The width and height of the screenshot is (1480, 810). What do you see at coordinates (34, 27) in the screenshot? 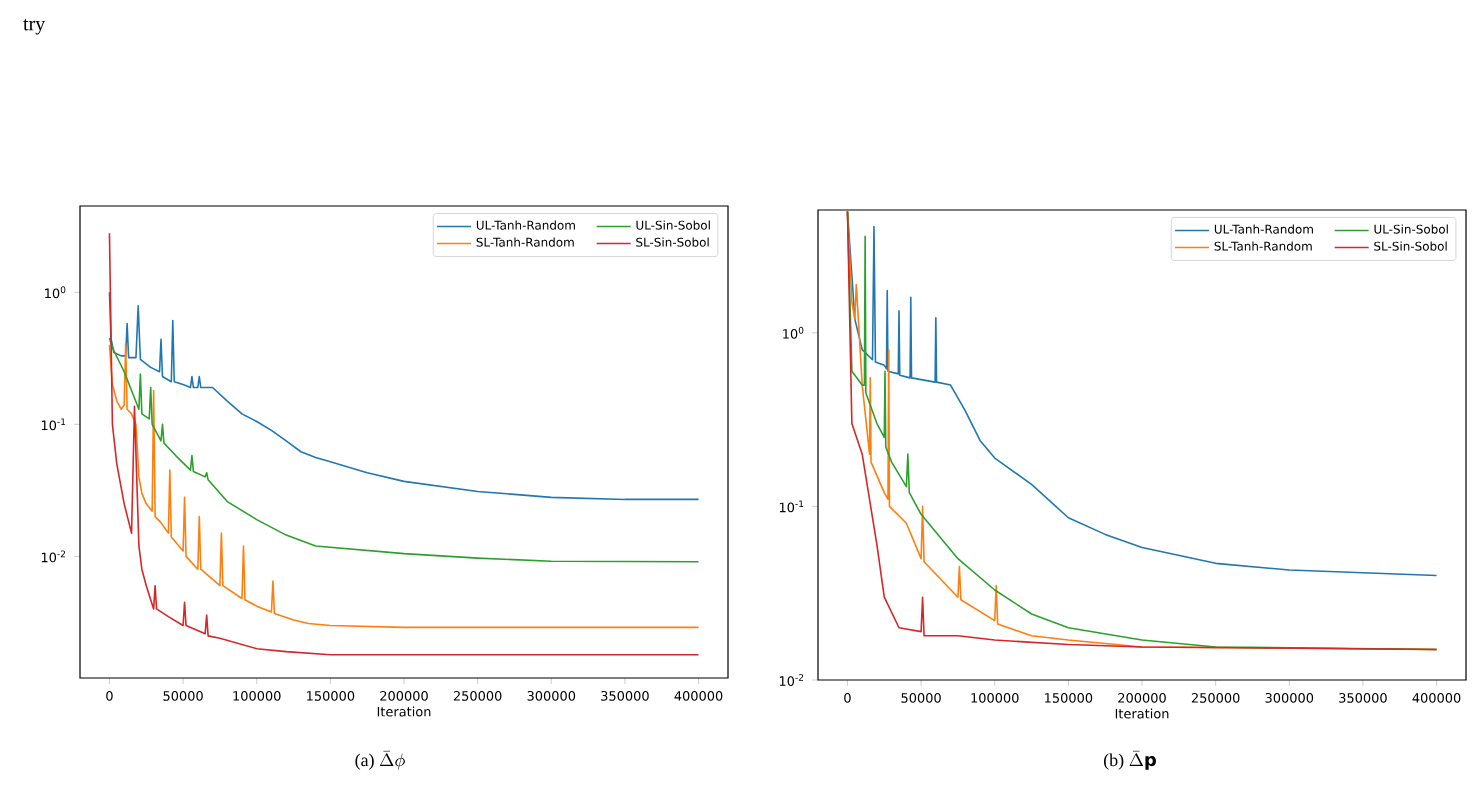
I see `text: try` at bounding box center [34, 27].